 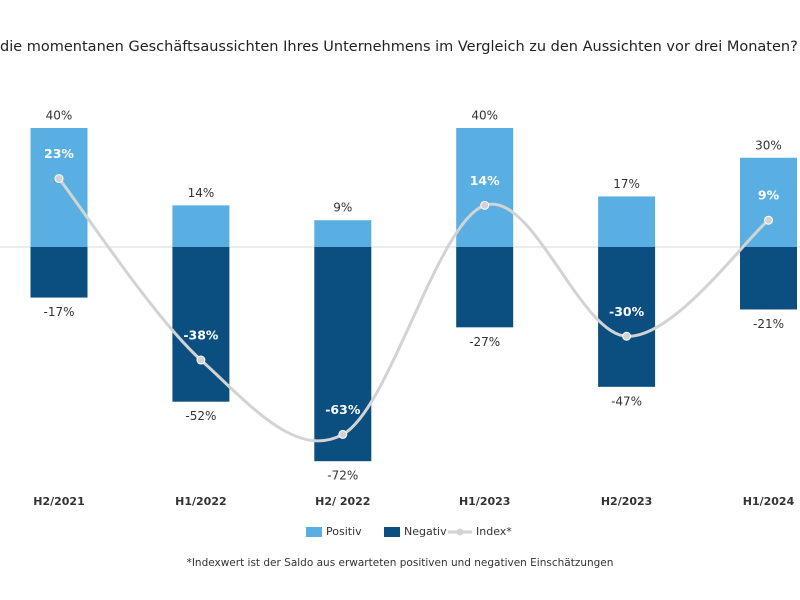 What do you see at coordinates (344, 531) in the screenshot?
I see `legend-label: Positiv` at bounding box center [344, 531].